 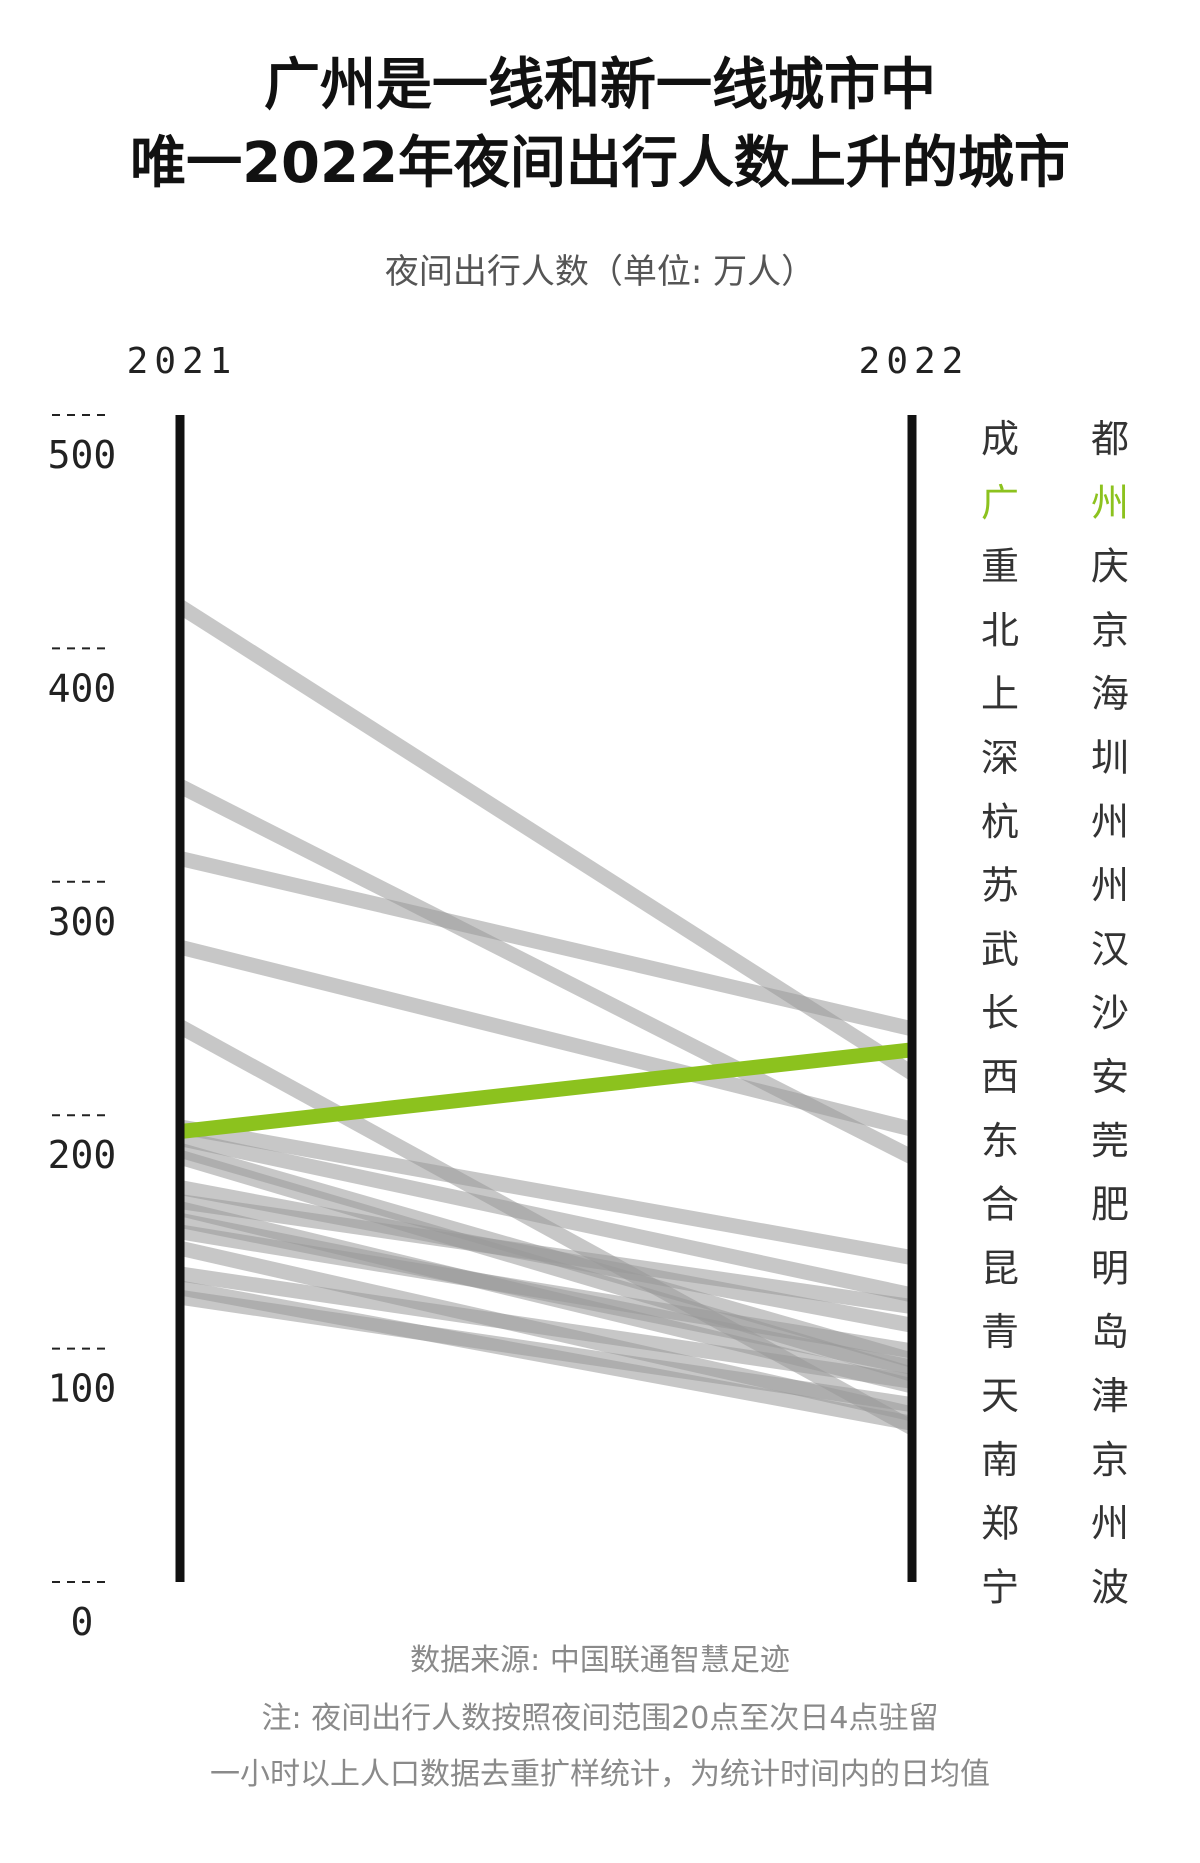 I want to click on city-label-left: 天, so click(x=1000, y=1396).